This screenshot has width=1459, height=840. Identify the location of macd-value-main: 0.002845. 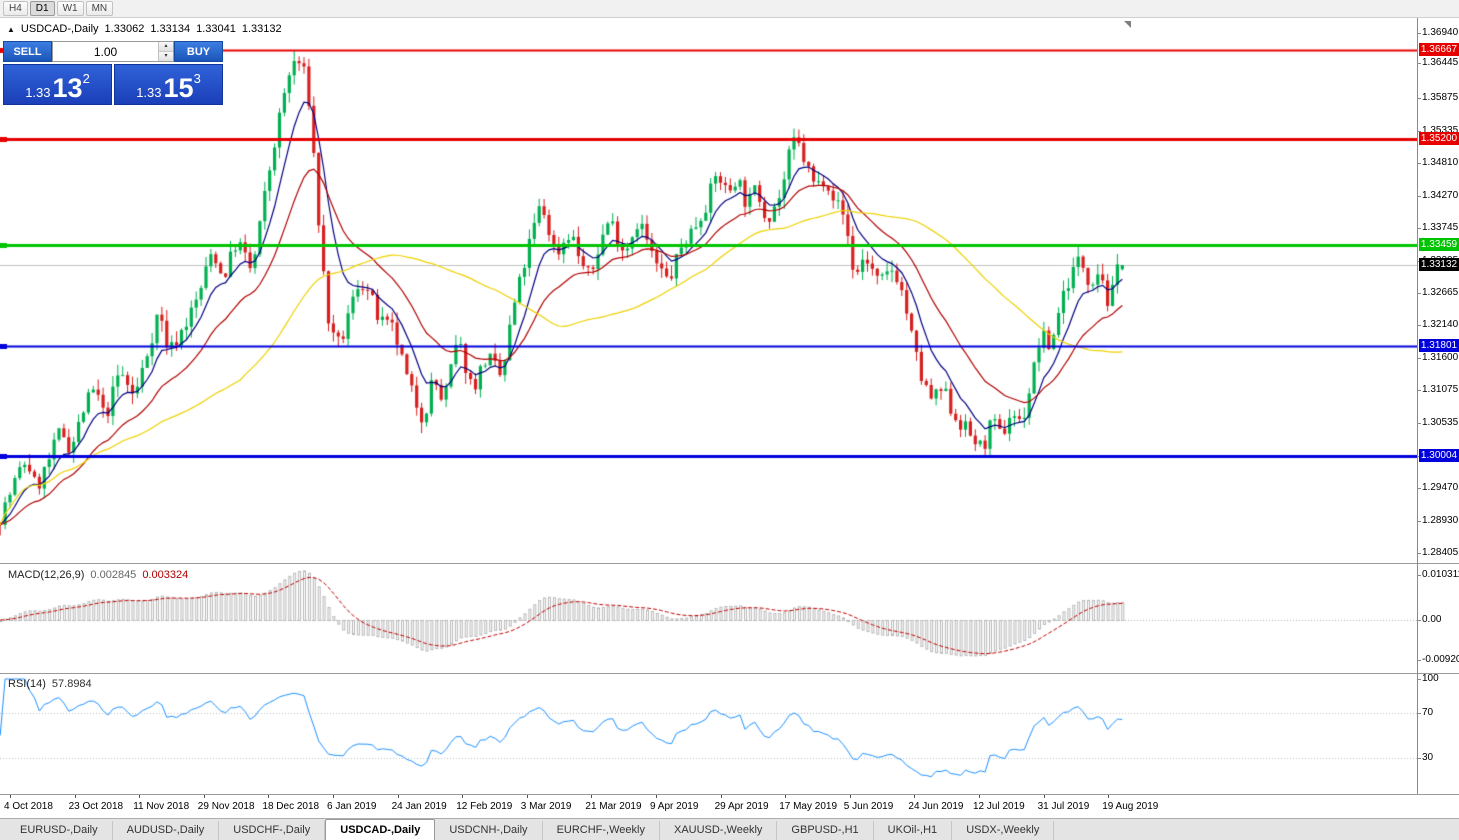
(113, 575).